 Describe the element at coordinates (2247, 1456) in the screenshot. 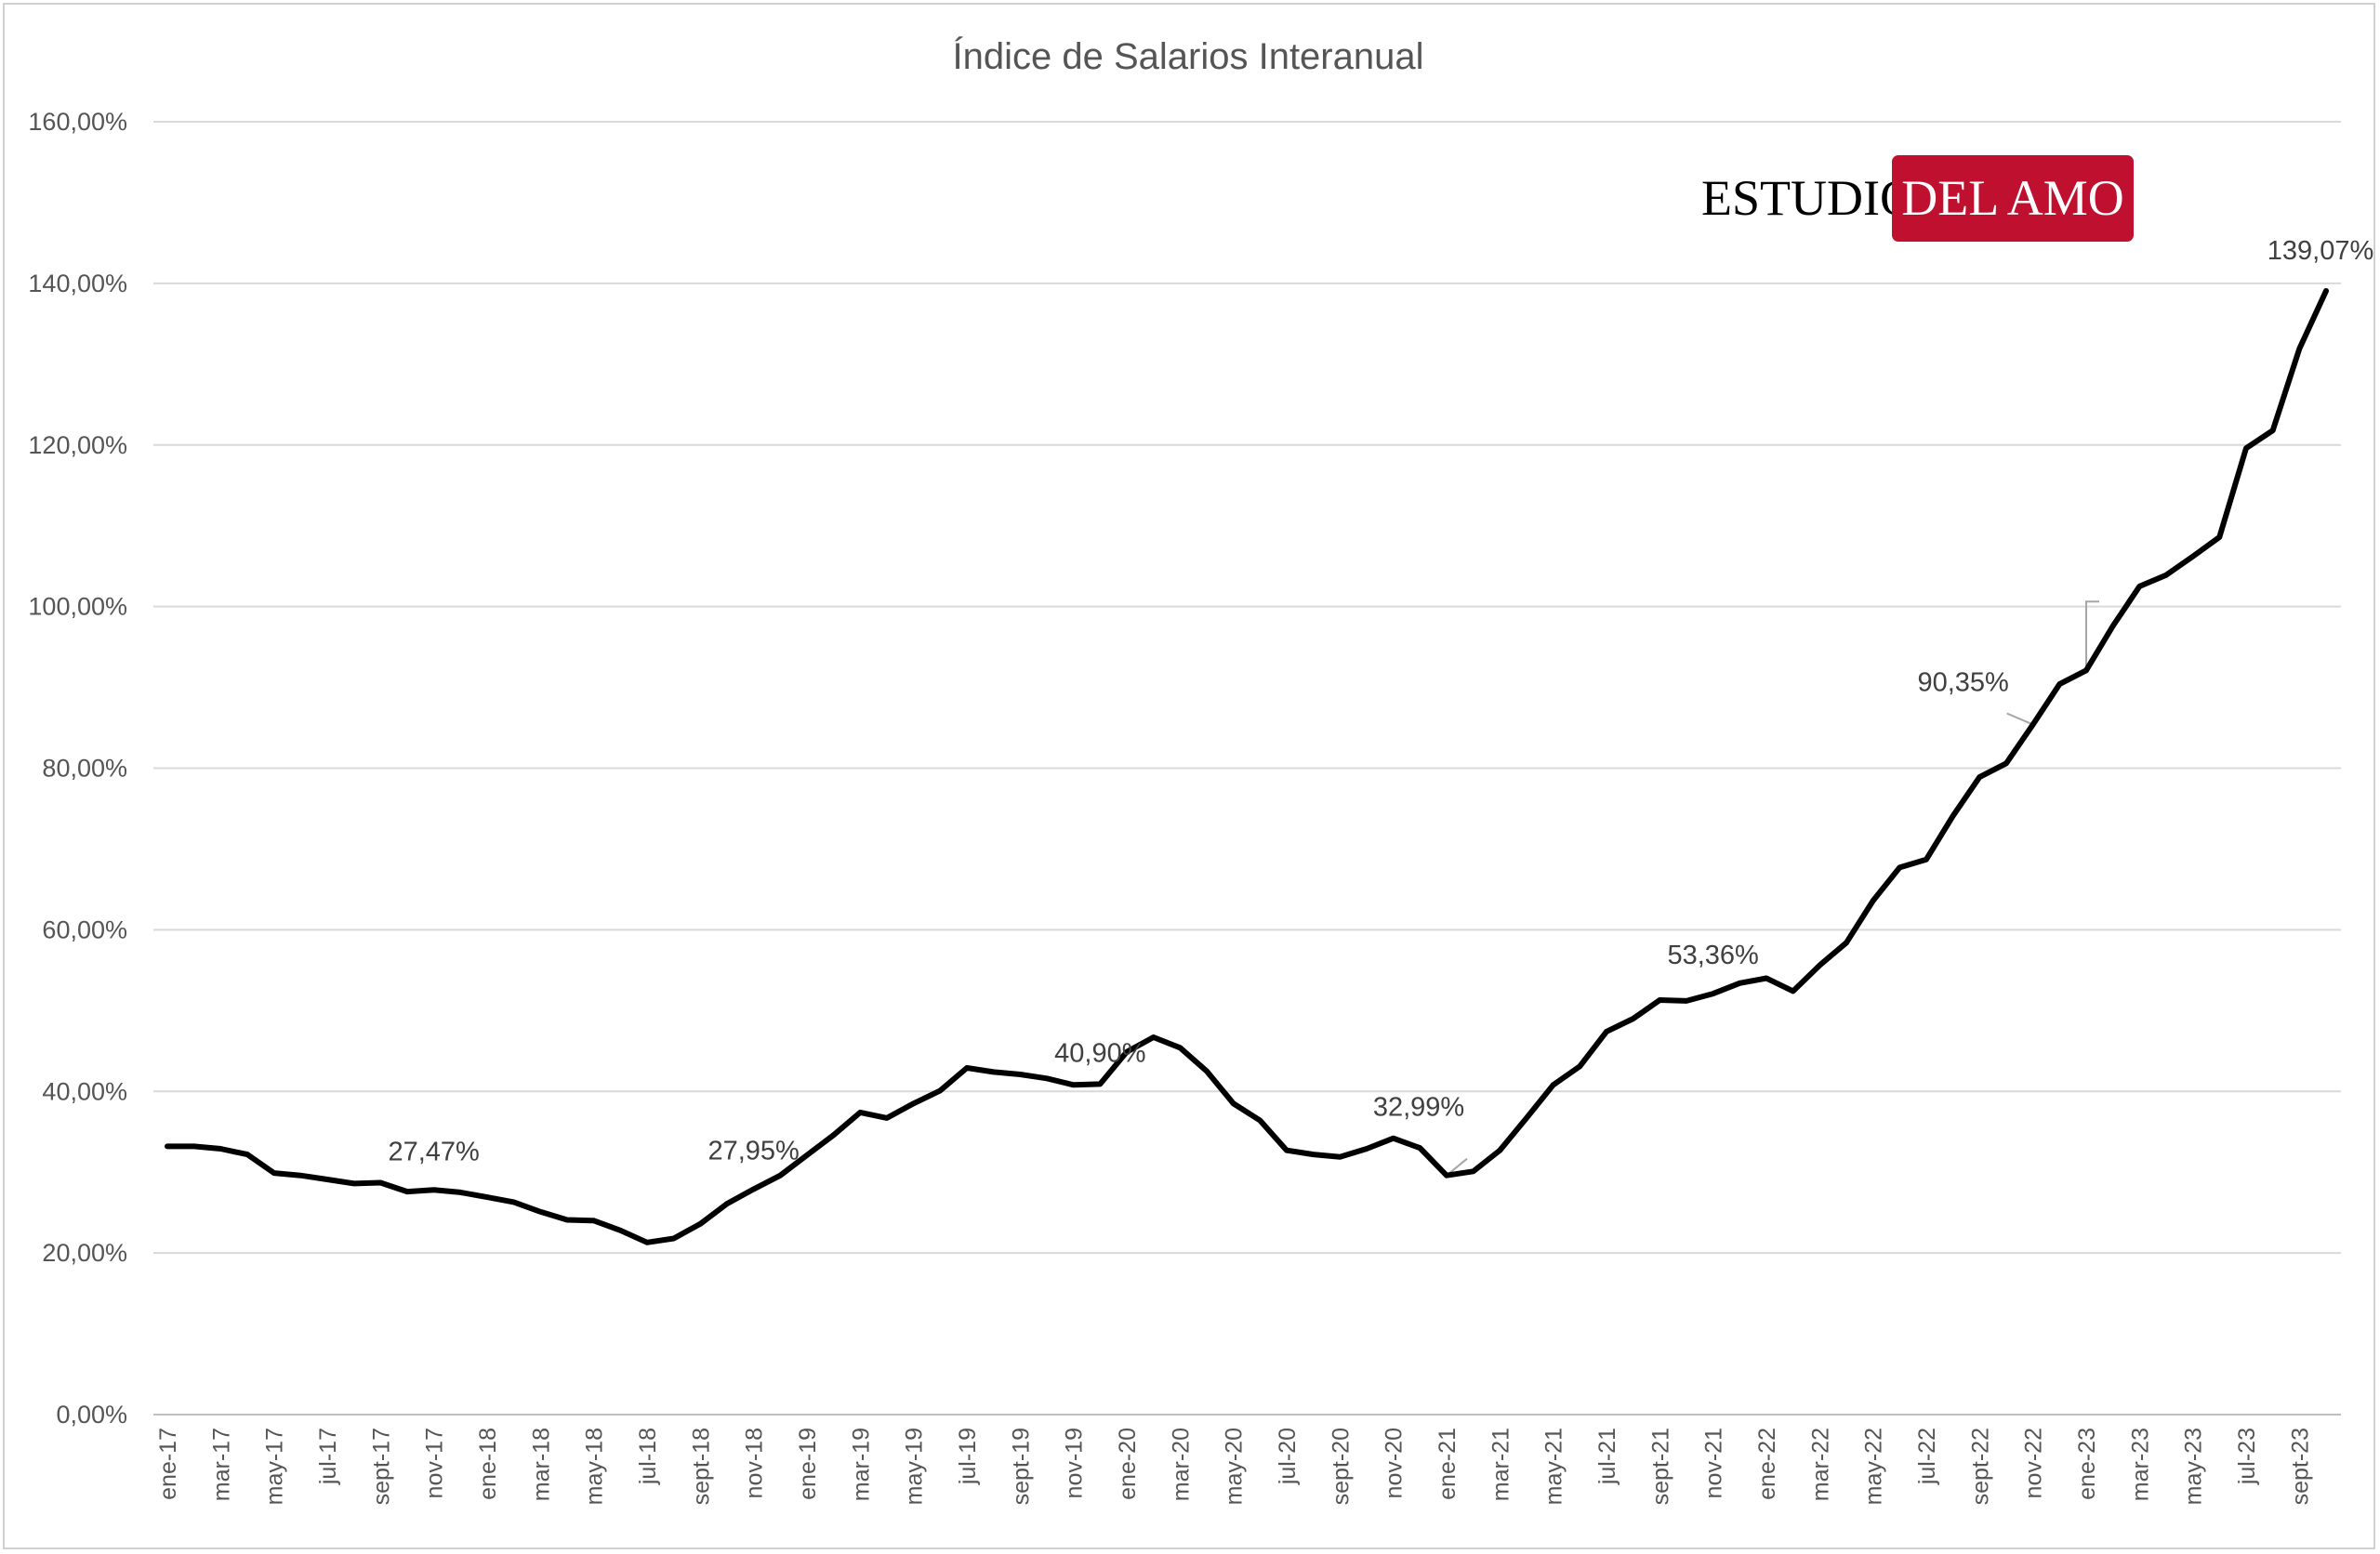

I see `x-tick-label: jul-23` at that location.